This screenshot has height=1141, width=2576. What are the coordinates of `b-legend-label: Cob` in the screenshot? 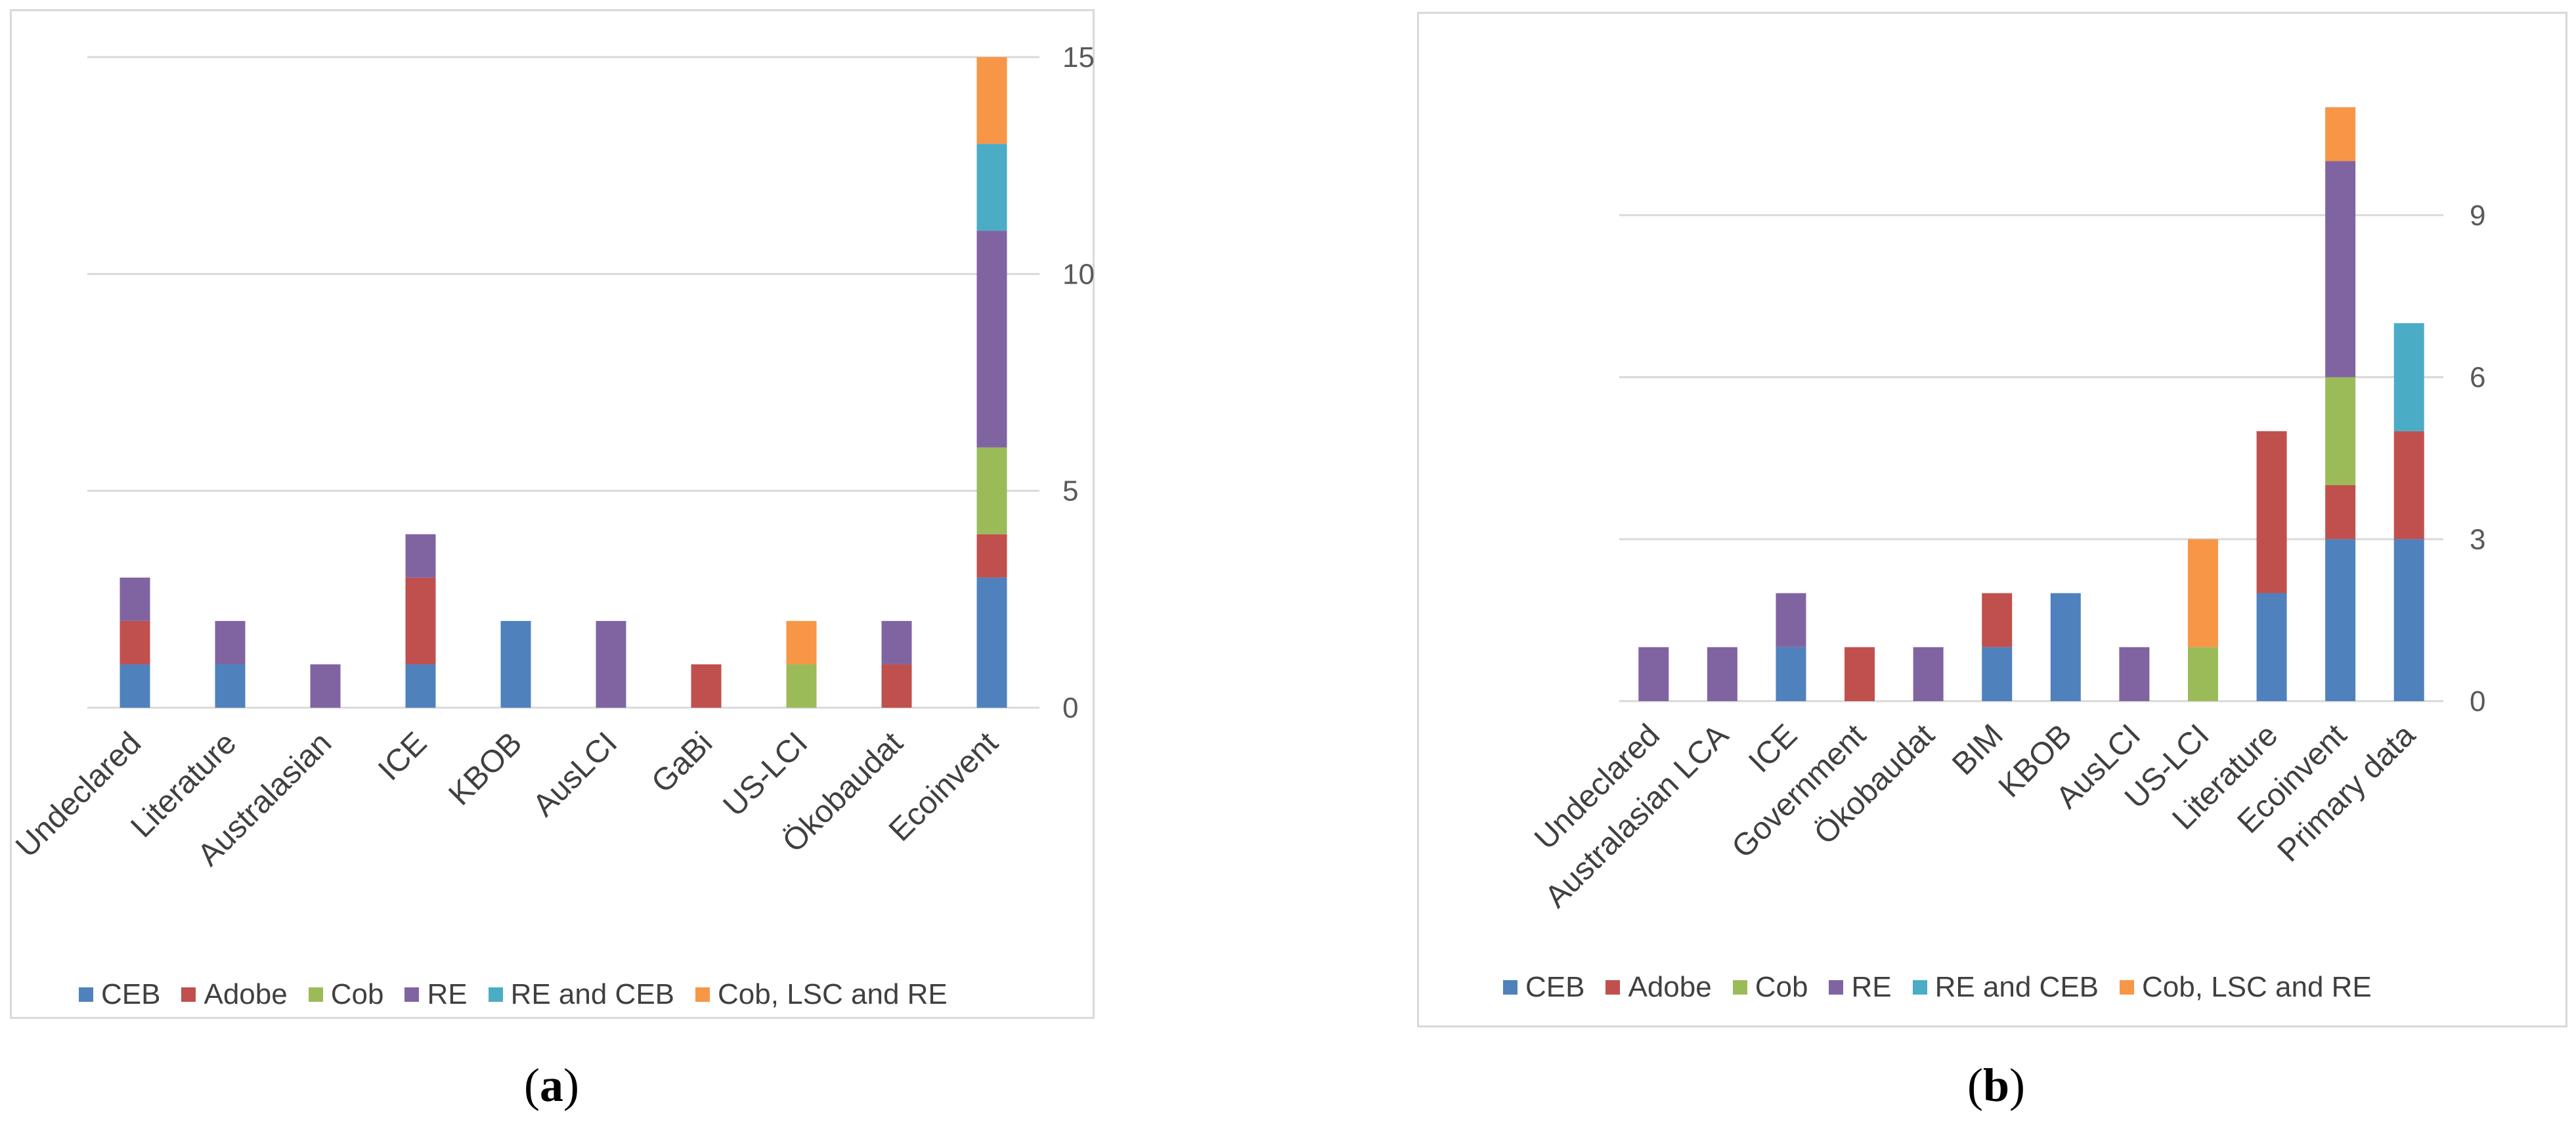 It's located at (1781, 987).